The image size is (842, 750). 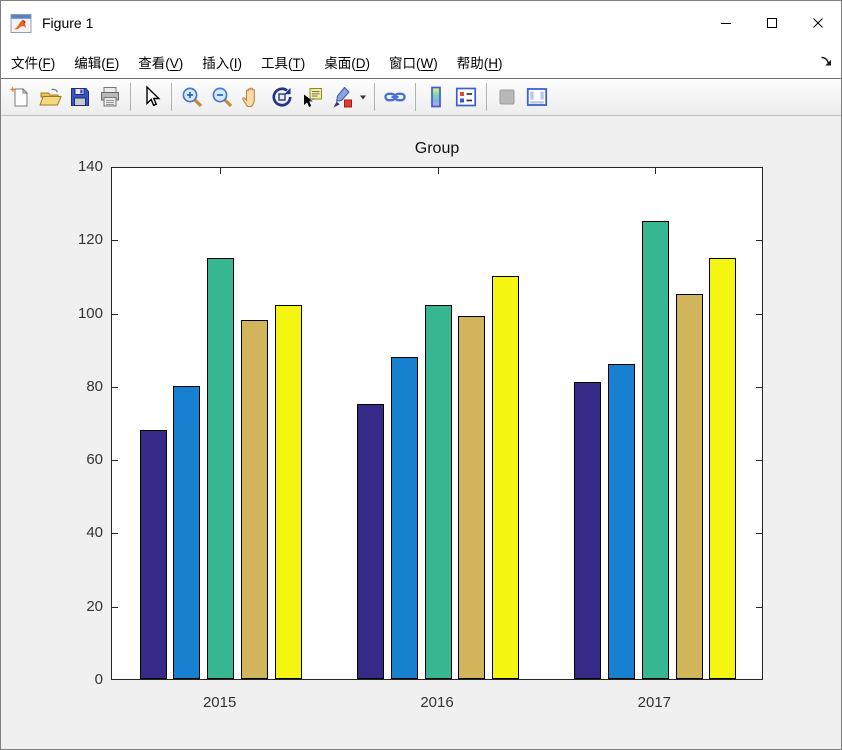 What do you see at coordinates (33, 63) in the screenshot?
I see `menu-item-file: 文件(F)` at bounding box center [33, 63].